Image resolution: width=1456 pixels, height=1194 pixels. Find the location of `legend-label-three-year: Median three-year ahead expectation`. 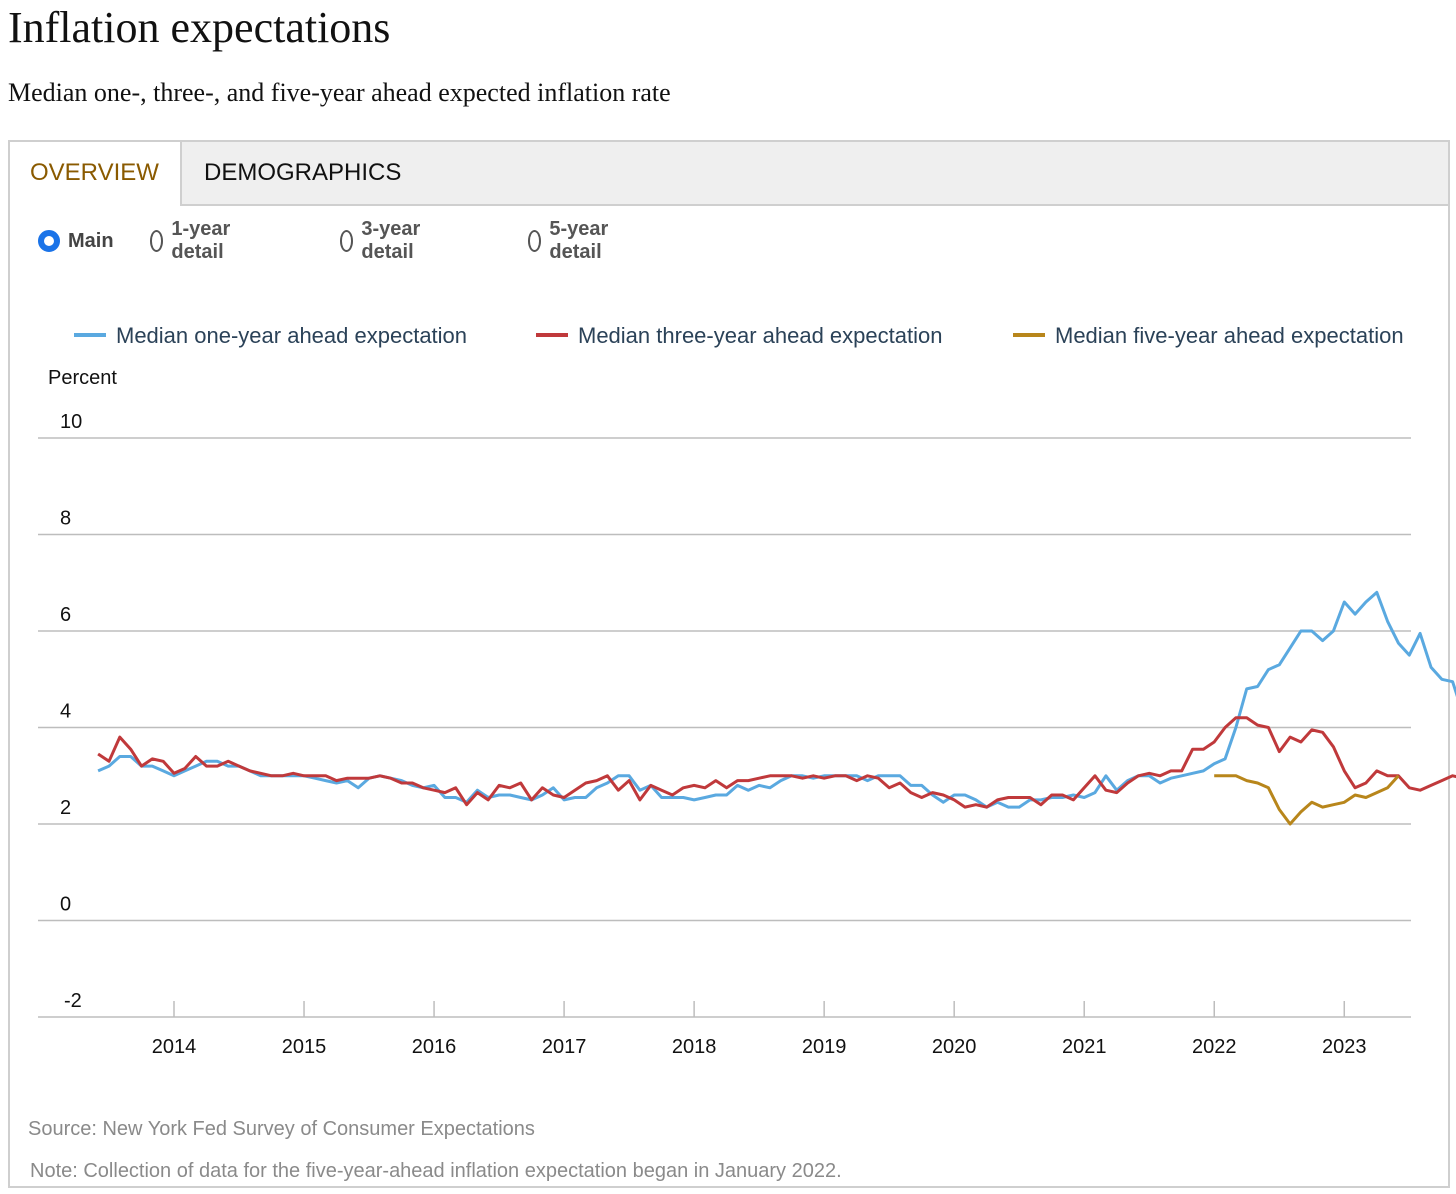

legend-label-three-year: Median three-year ahead expectation is located at coordinates (760, 335).